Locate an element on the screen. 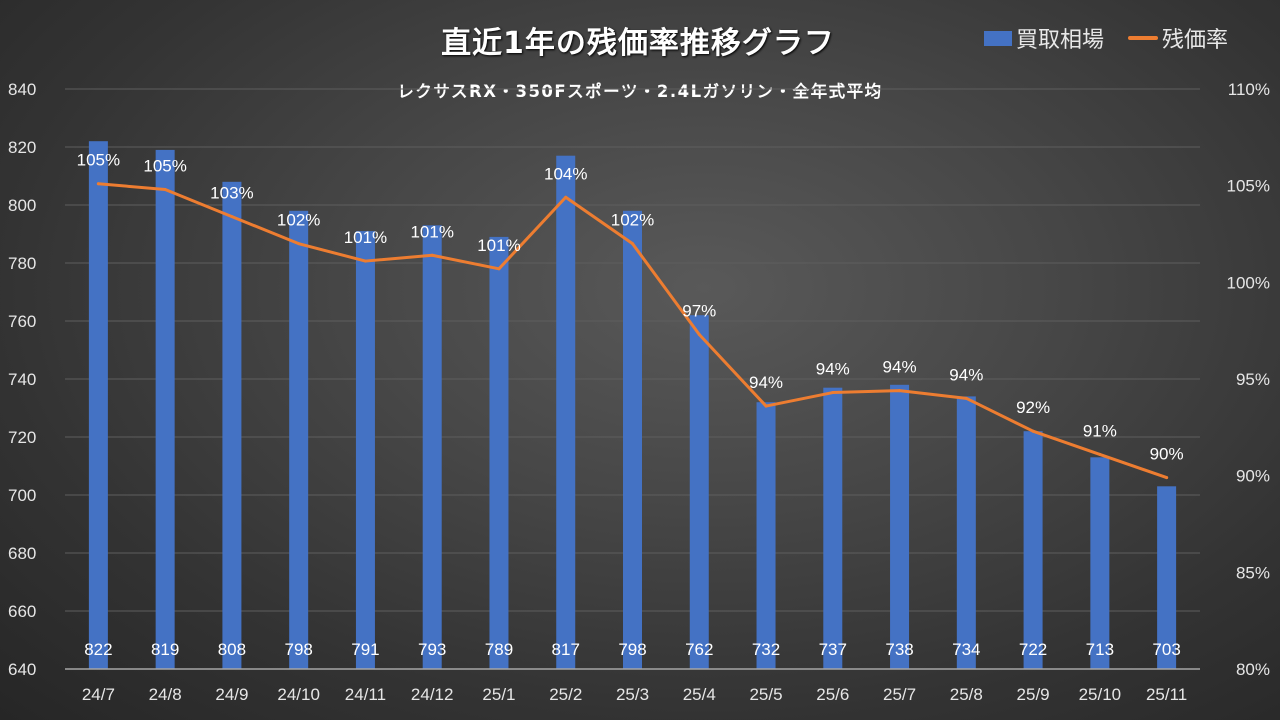 Image resolution: width=1280 pixels, height=720 pixels. legend-line-label: 残価率 is located at coordinates (1195, 39).